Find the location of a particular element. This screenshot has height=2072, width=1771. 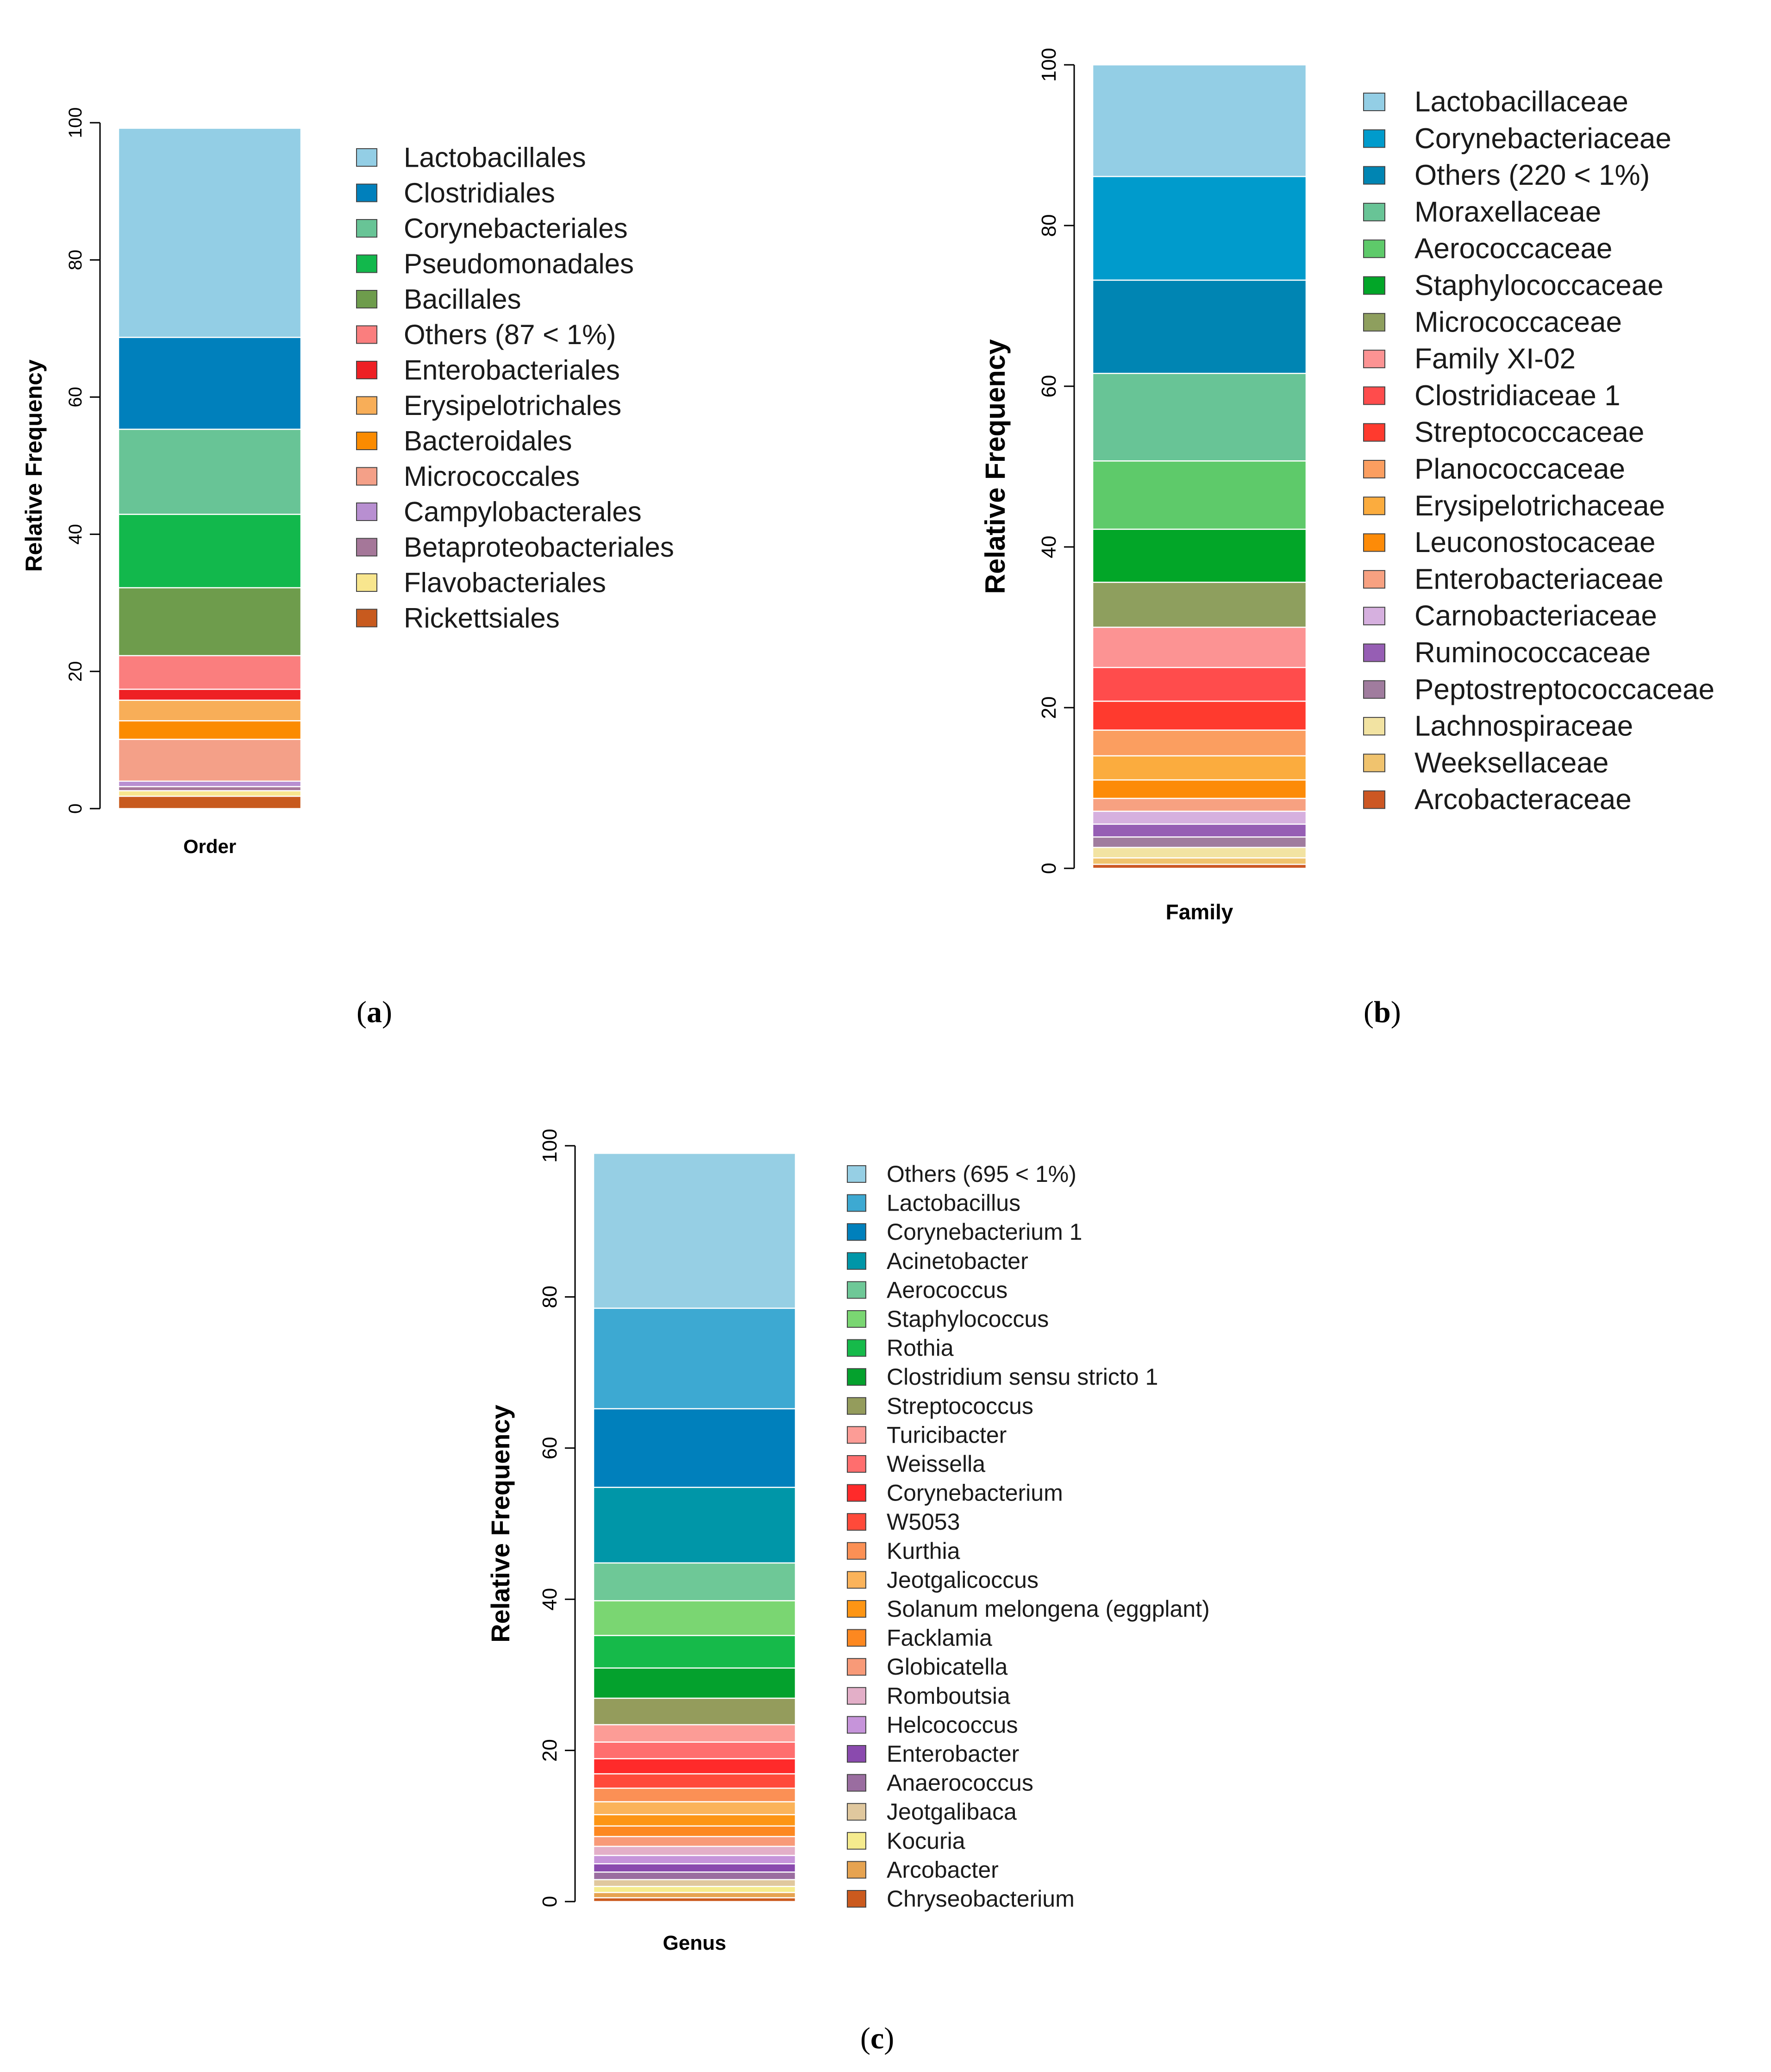

legend-swatch-bacteroidales is located at coordinates (366, 441).